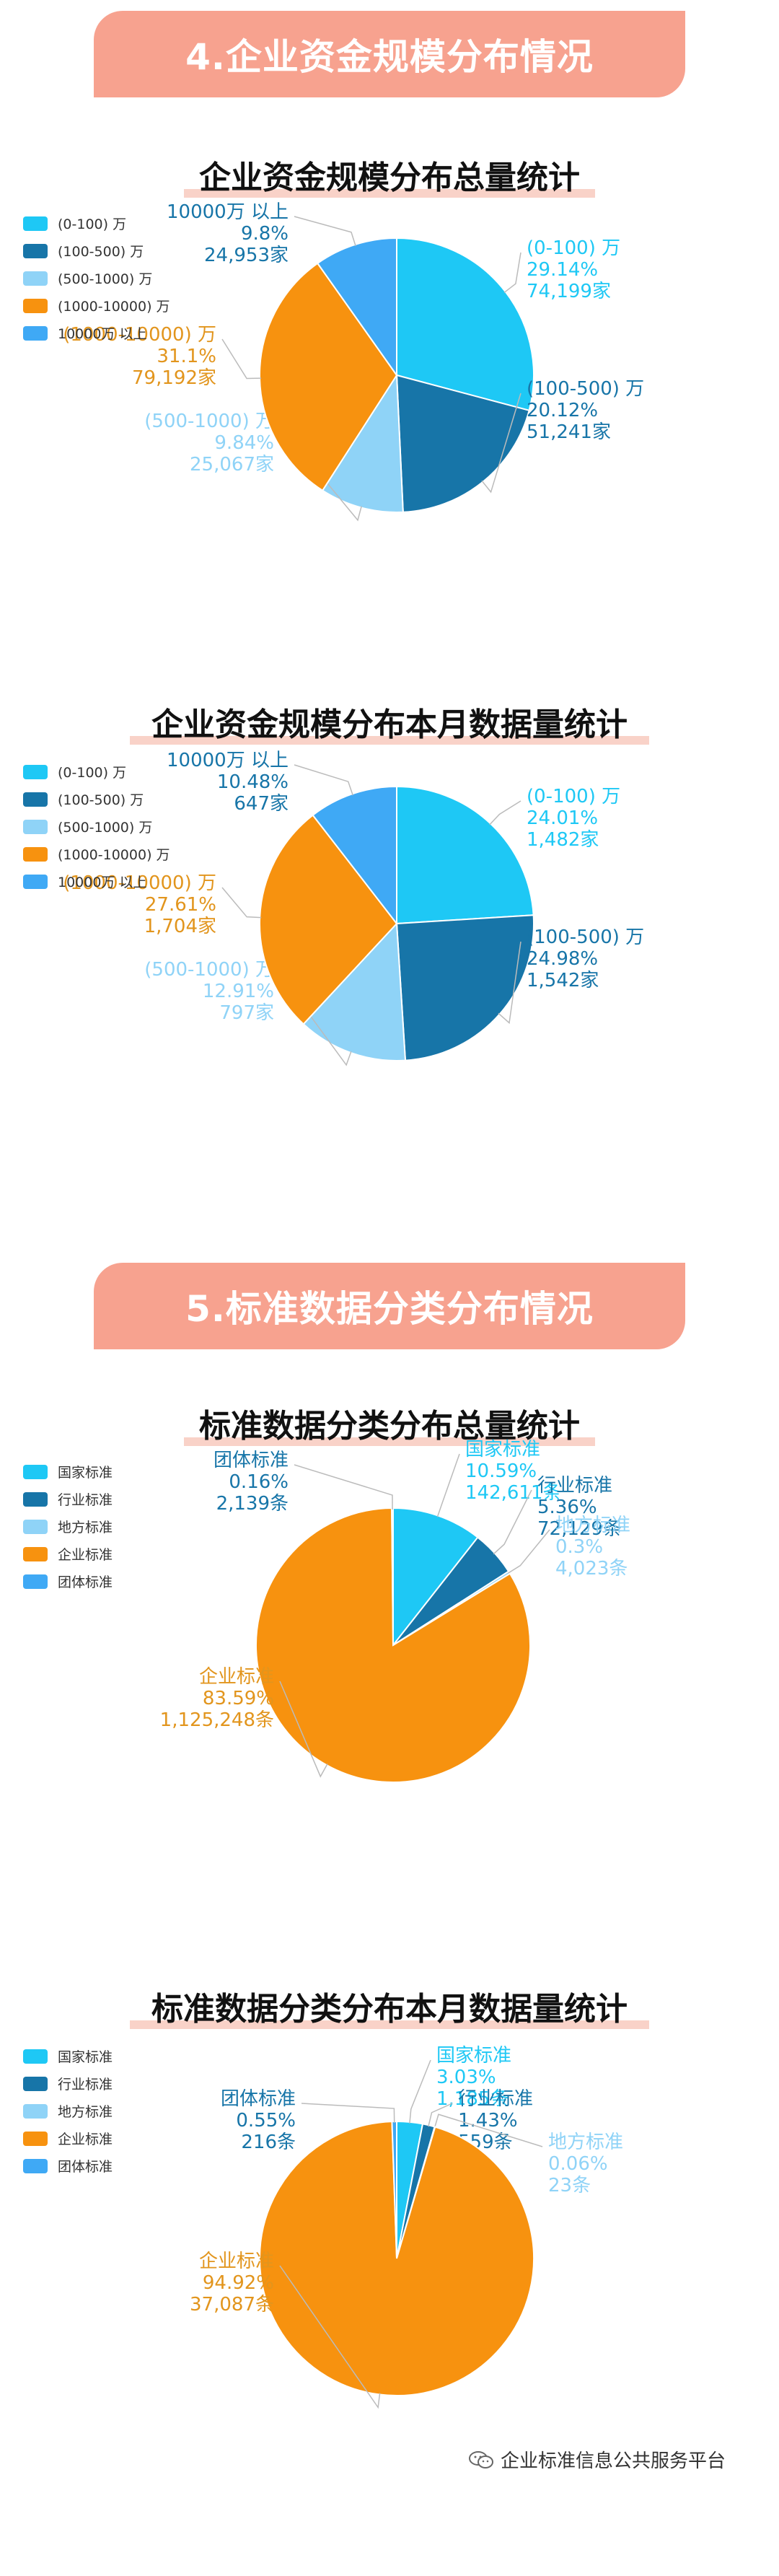  What do you see at coordinates (102, 334) in the screenshot?
I see `legend-label: 10000万 以上` at bounding box center [102, 334].